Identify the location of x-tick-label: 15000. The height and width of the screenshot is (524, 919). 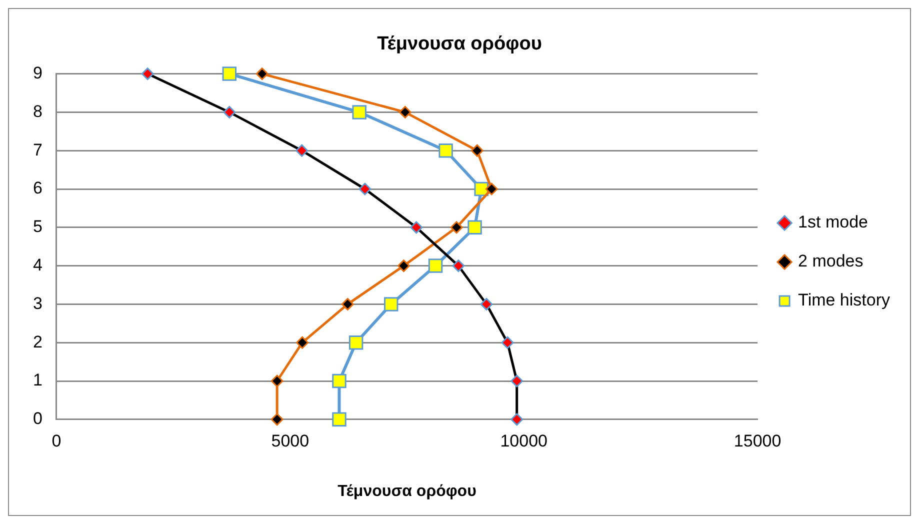
(758, 440).